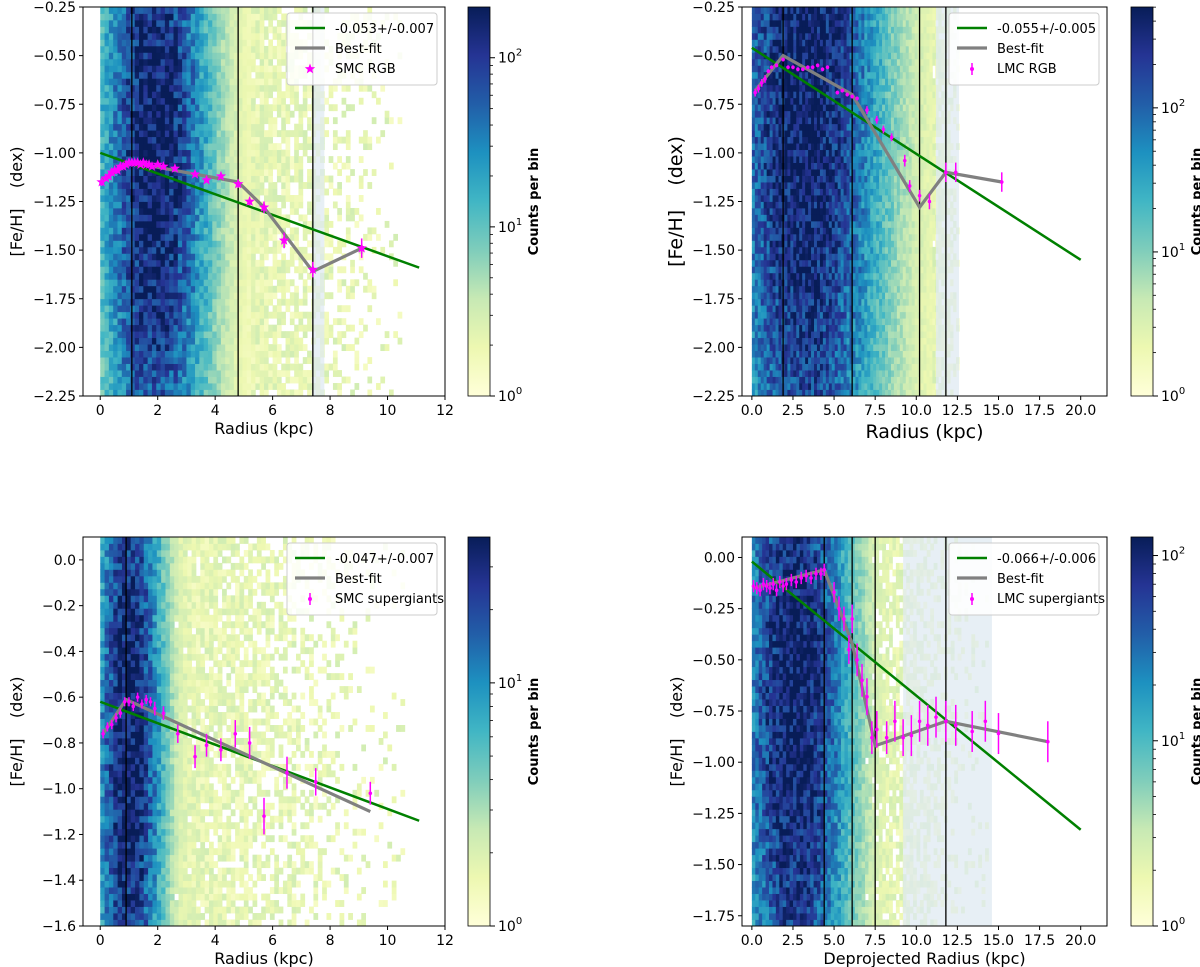 The image size is (1200, 967). What do you see at coordinates (534, 202) in the screenshot?
I see `colorbar-label: Counts per bin` at bounding box center [534, 202].